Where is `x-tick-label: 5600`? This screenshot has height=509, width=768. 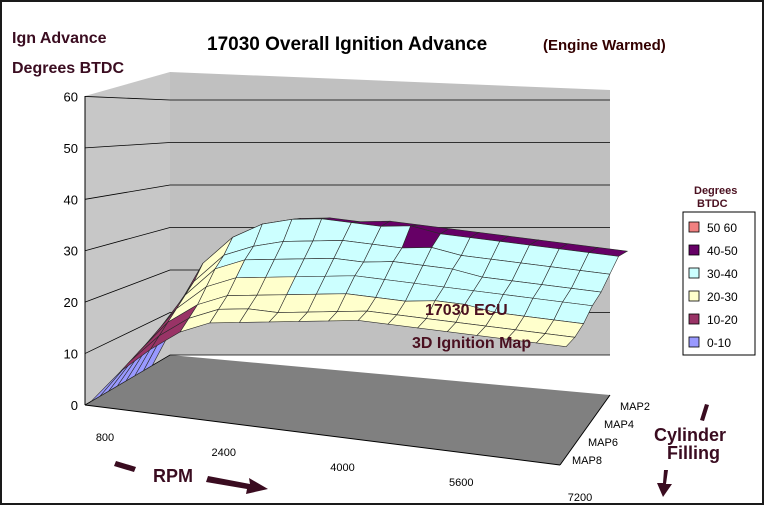 x-tick-label: 5600 is located at coordinates (461, 483).